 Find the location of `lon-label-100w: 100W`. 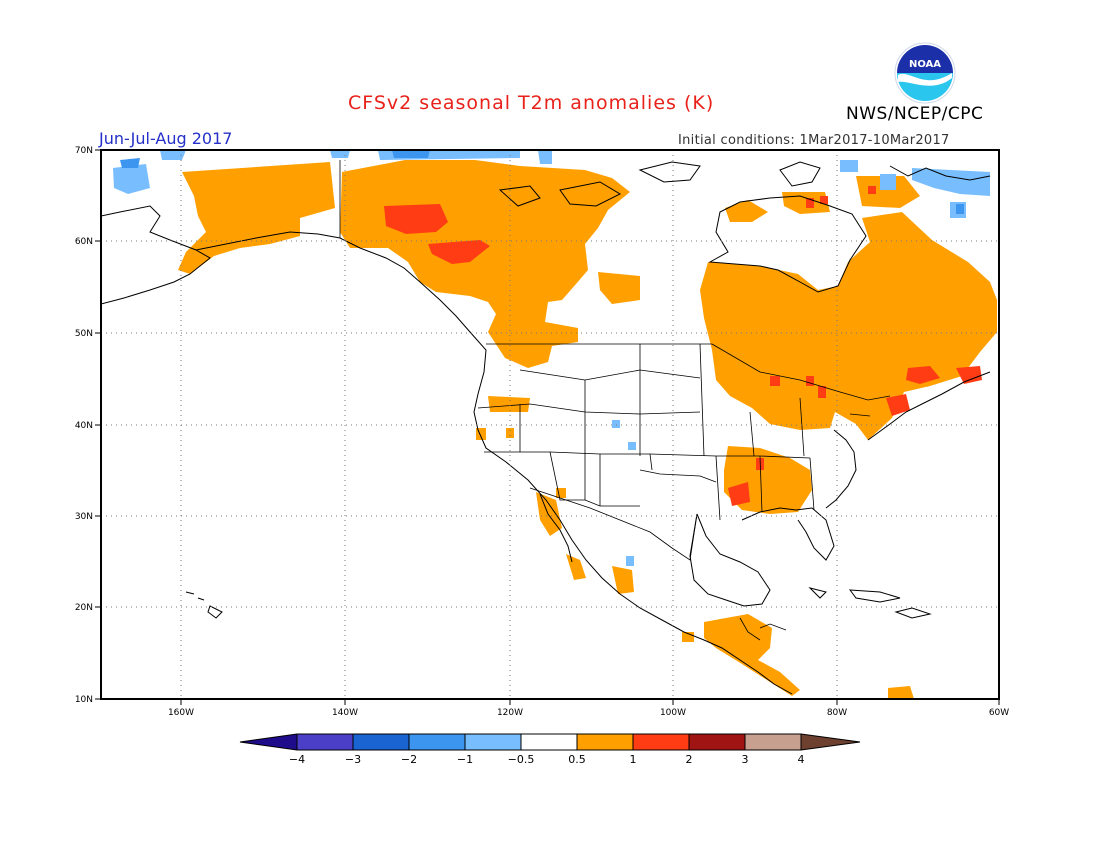

lon-label-100w: 100W is located at coordinates (673, 713).